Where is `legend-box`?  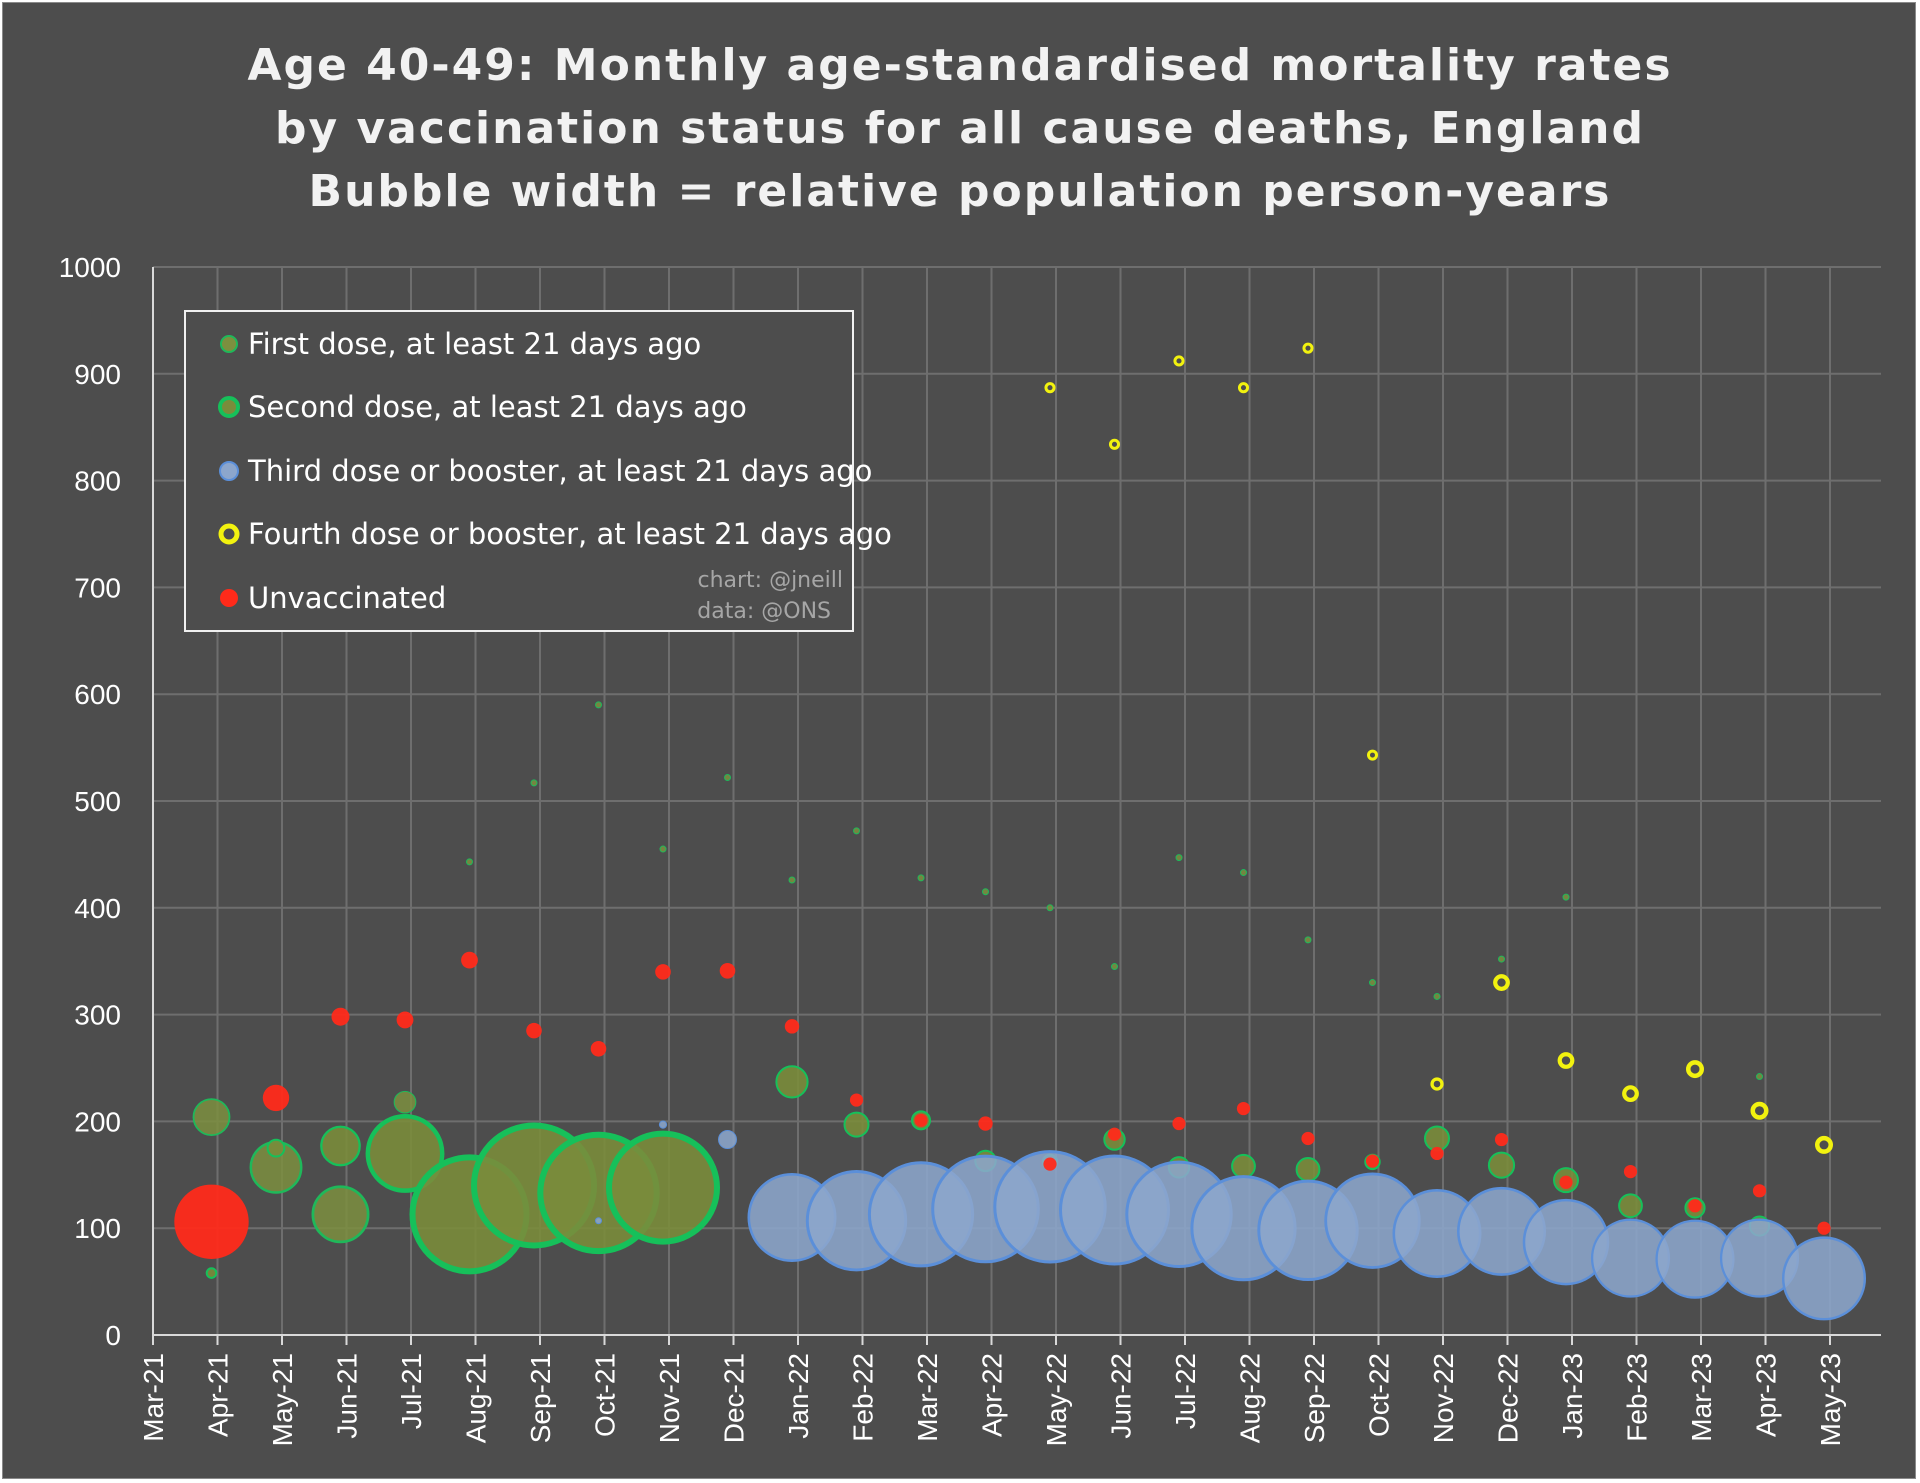 legend-box is located at coordinates (519, 471).